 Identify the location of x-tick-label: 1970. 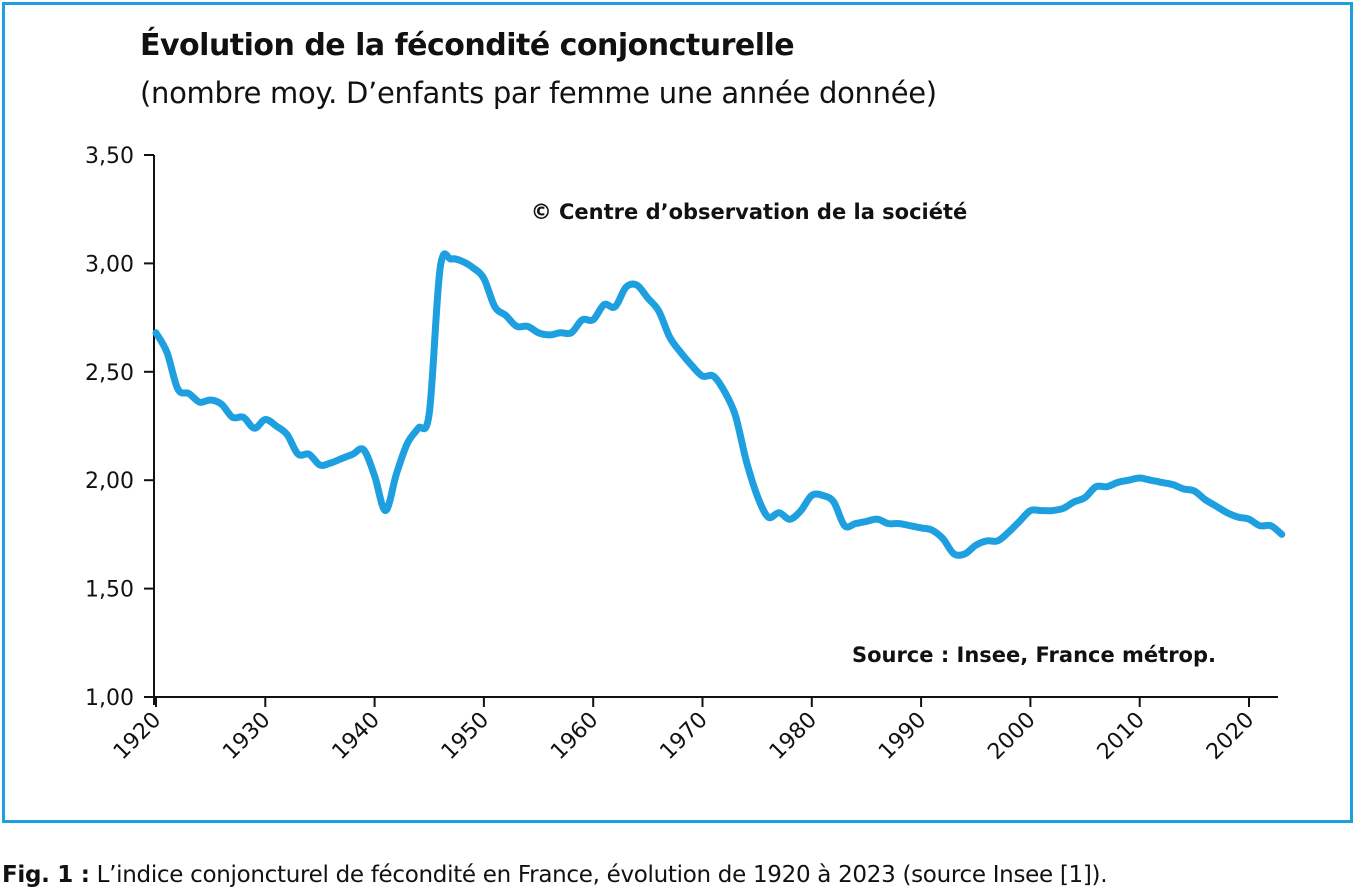
(683, 736).